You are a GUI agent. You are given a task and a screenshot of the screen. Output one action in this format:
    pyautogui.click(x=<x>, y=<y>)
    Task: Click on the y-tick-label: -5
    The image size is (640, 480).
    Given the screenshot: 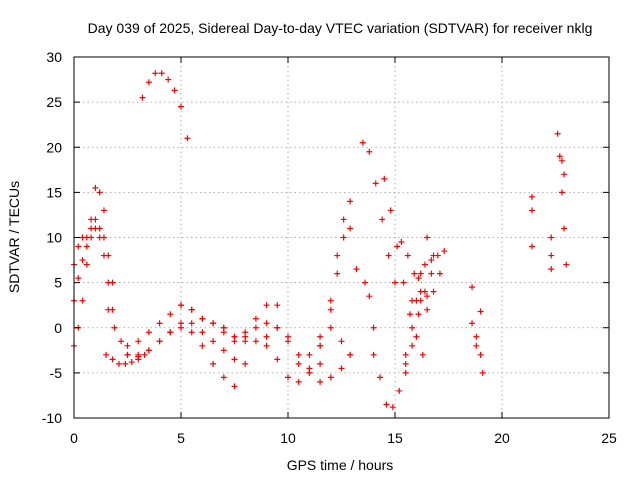 What is the action you would take?
    pyautogui.click(x=56, y=373)
    